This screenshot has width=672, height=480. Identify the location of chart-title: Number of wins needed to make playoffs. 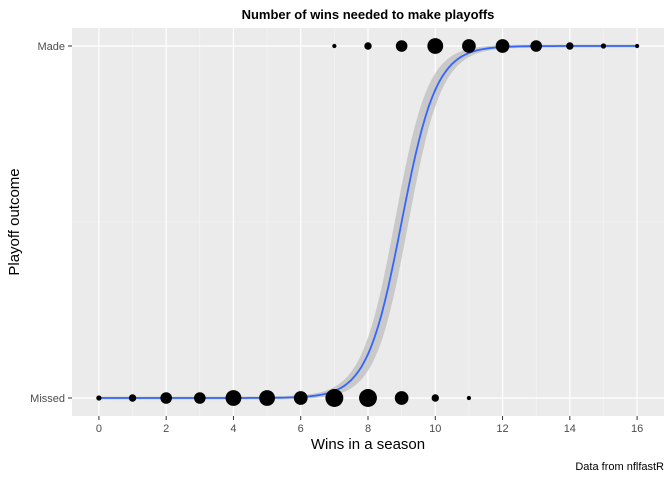
(368, 14).